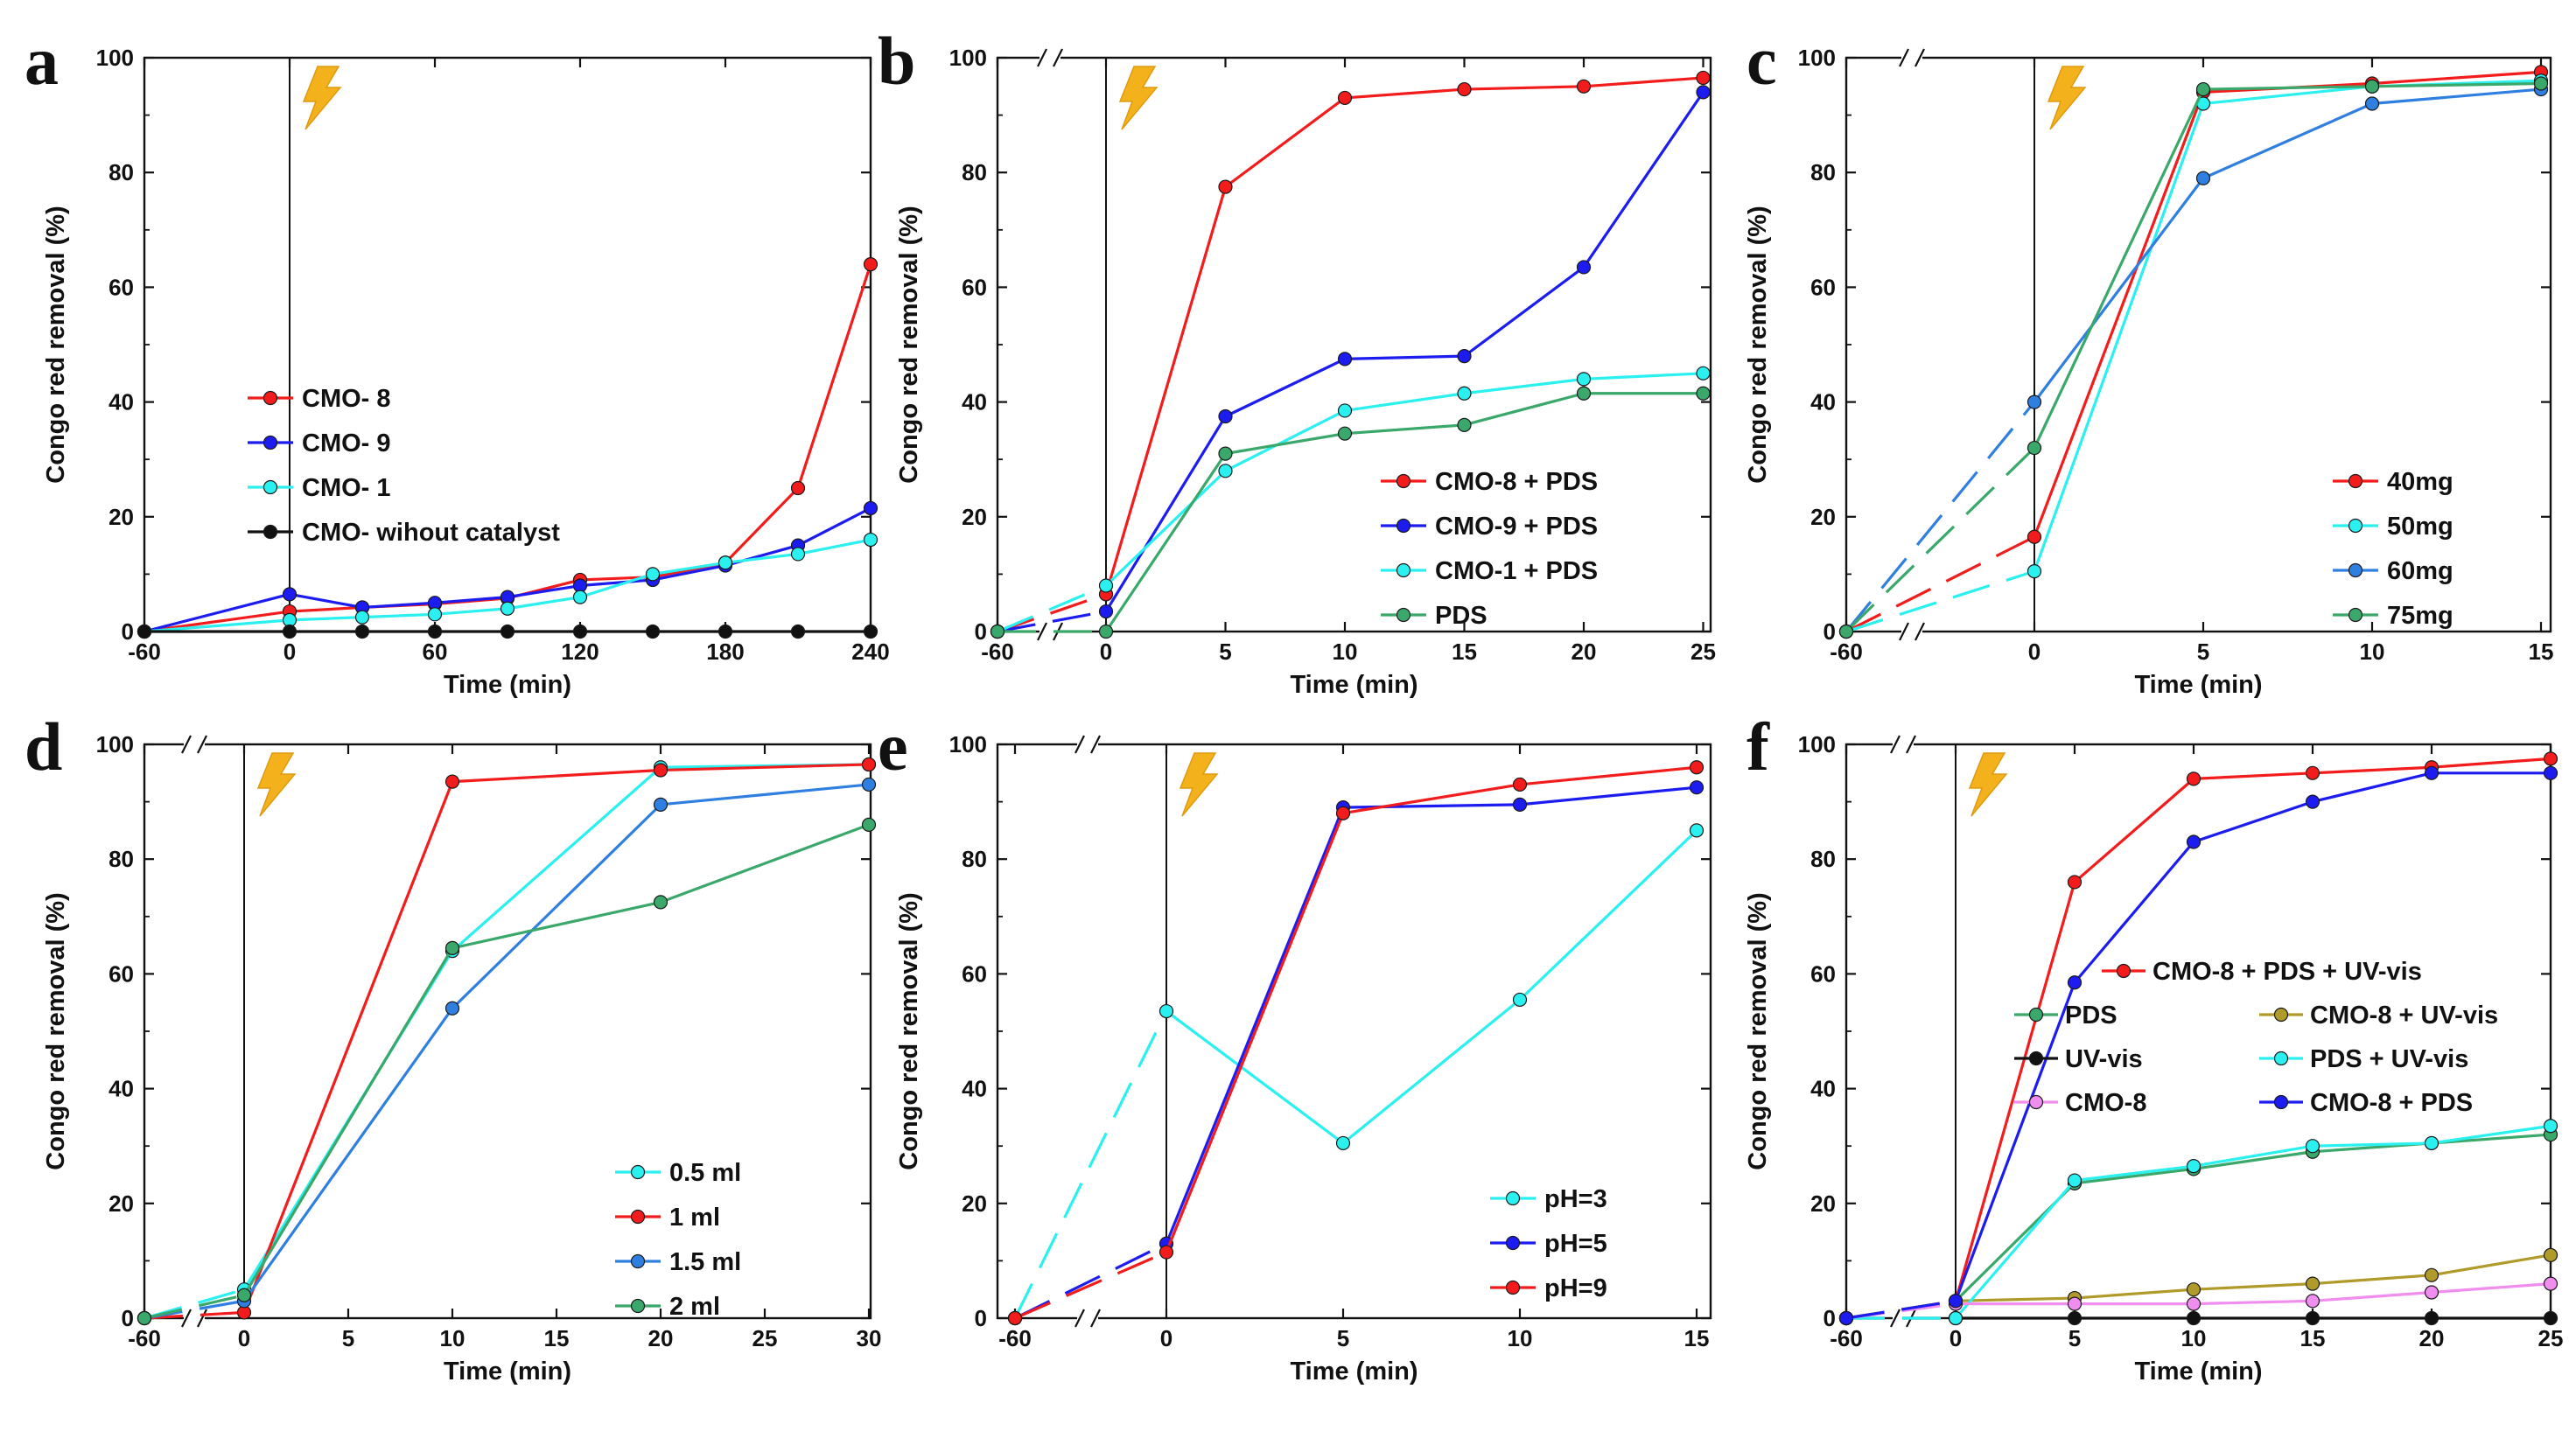  I want to click on y-tick-label: 80, so click(121, 172).